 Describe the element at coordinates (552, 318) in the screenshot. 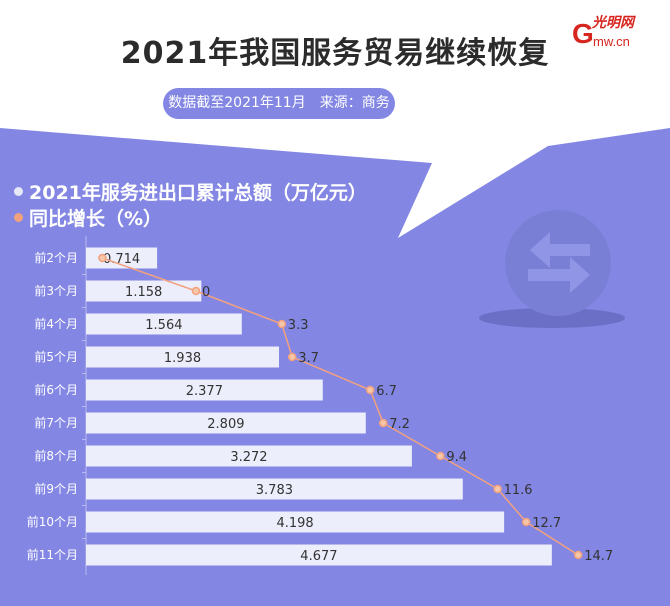

I see `icon-shadow` at that location.